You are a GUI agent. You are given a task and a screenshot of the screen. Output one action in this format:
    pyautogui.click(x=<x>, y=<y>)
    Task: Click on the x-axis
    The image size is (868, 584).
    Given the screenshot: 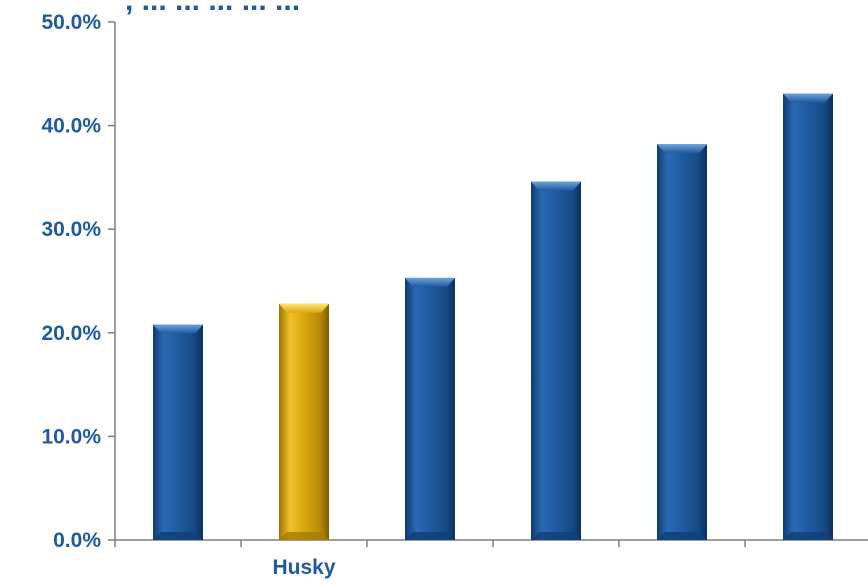 What is the action you would take?
    pyautogui.click(x=491, y=543)
    